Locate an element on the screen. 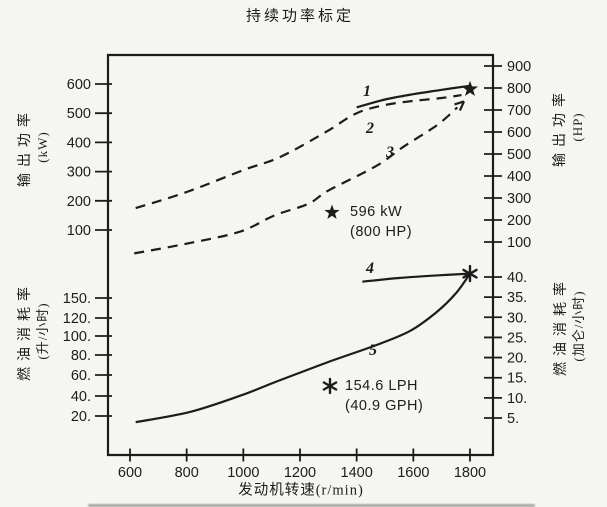 This screenshot has width=607, height=507. lph-tick-label: 100. is located at coordinates (77, 337).